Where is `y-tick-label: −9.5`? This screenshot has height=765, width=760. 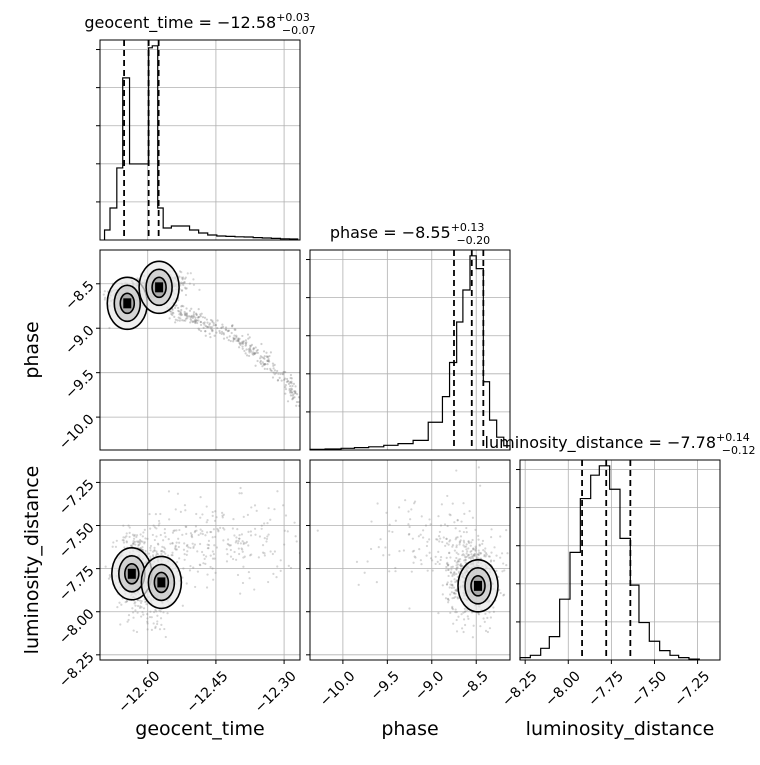 y-tick-label: −9.5 is located at coordinates (79, 384).